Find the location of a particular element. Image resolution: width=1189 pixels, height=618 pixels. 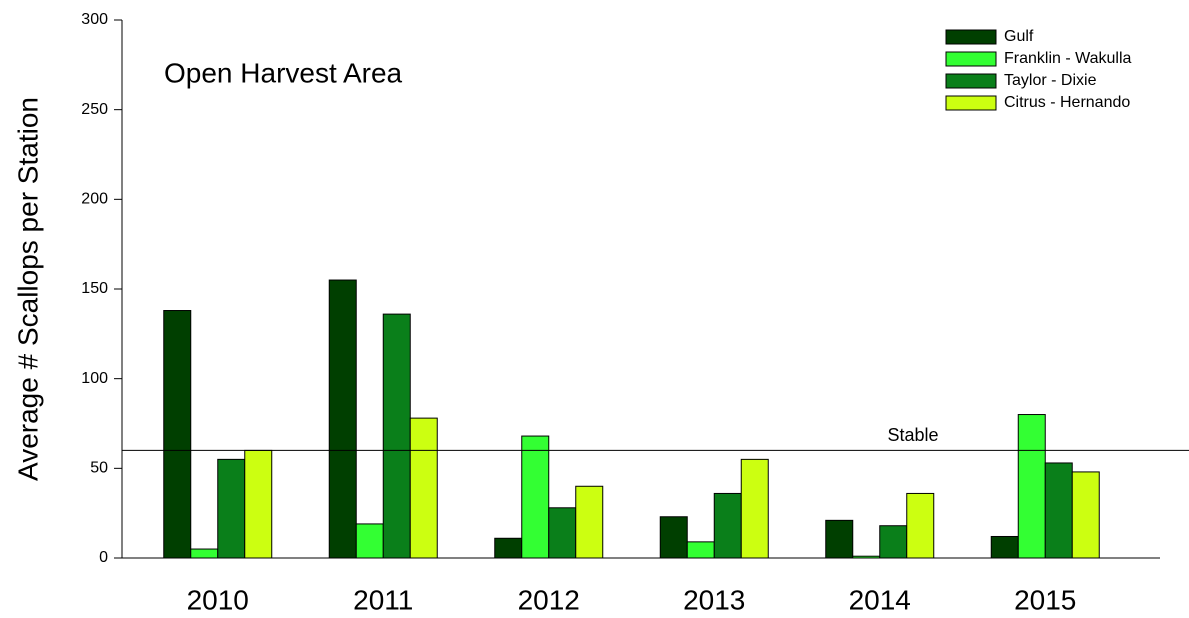

y-tick-label: 250 is located at coordinates (94, 109).